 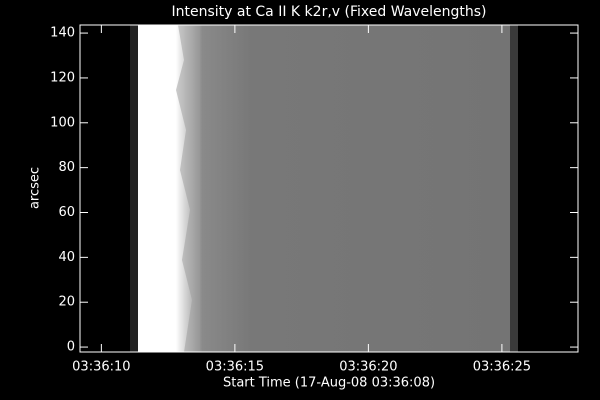 What do you see at coordinates (235, 367) in the screenshot?
I see `x-tick-label: 03:36:15` at bounding box center [235, 367].